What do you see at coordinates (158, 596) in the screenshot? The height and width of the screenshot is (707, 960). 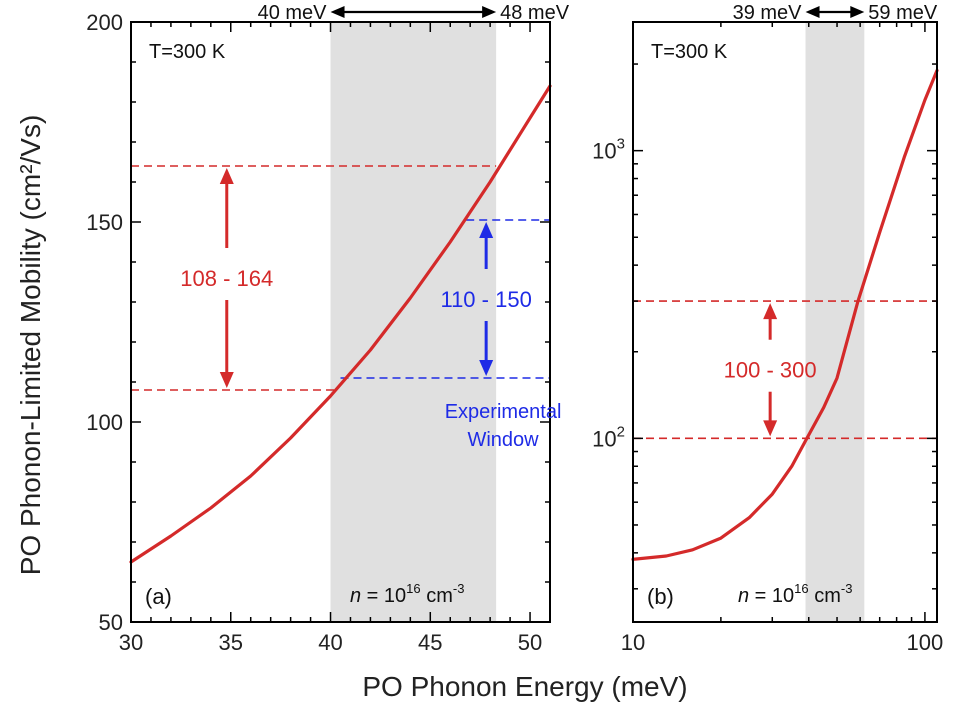 I see `panel-label: (a)` at bounding box center [158, 596].